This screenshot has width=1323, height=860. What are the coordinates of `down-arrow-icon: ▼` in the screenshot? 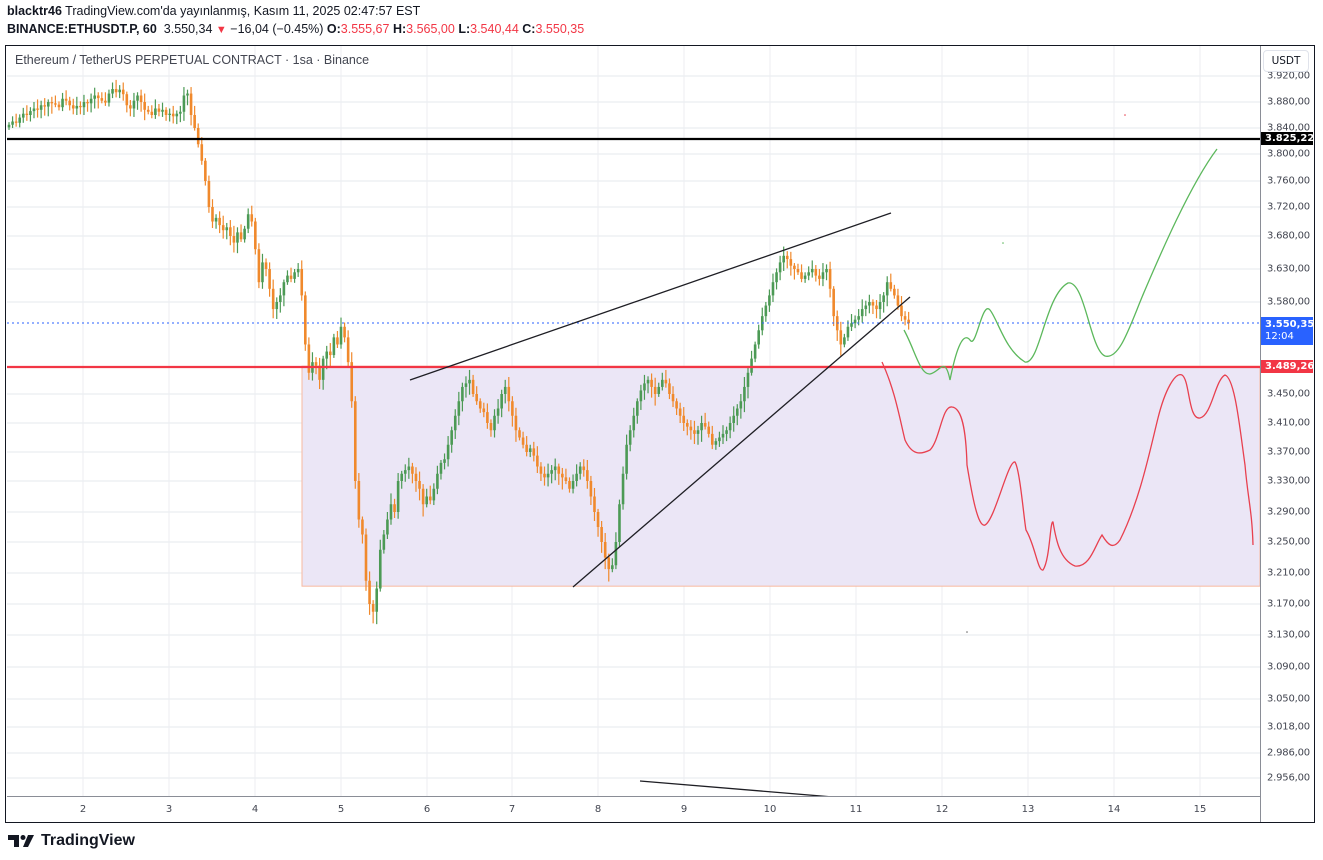 It's located at (221, 30).